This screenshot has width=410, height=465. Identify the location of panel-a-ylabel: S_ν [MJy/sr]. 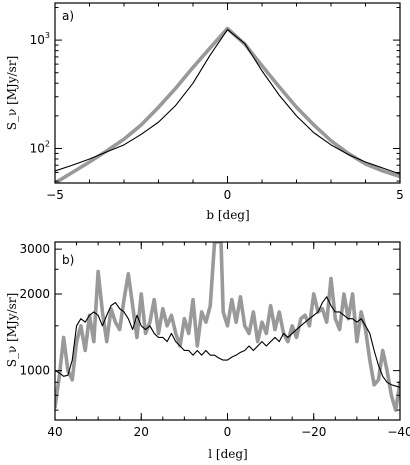
(12, 93).